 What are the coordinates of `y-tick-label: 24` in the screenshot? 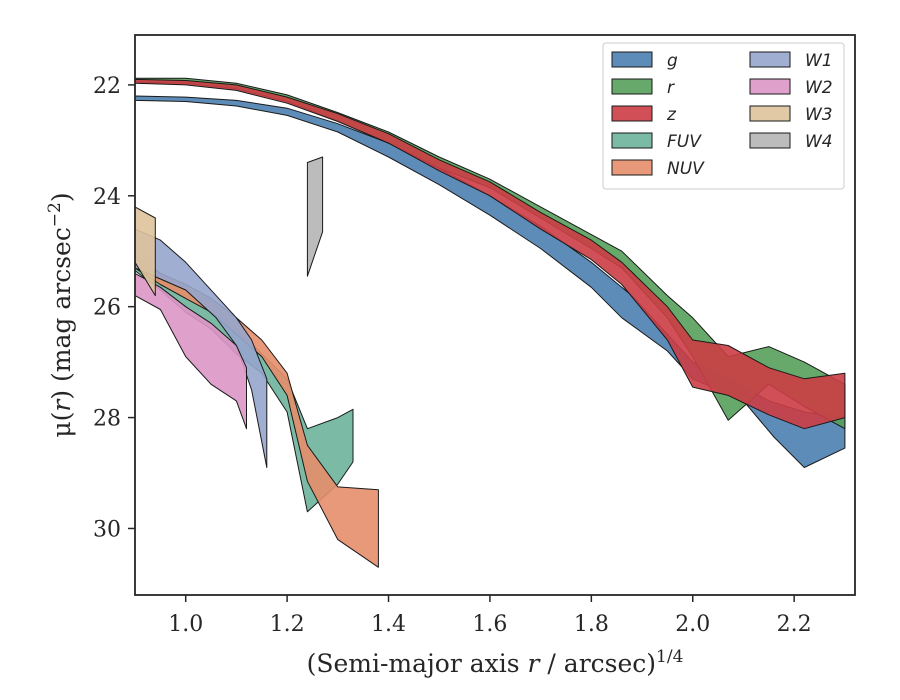 It's located at (107, 197).